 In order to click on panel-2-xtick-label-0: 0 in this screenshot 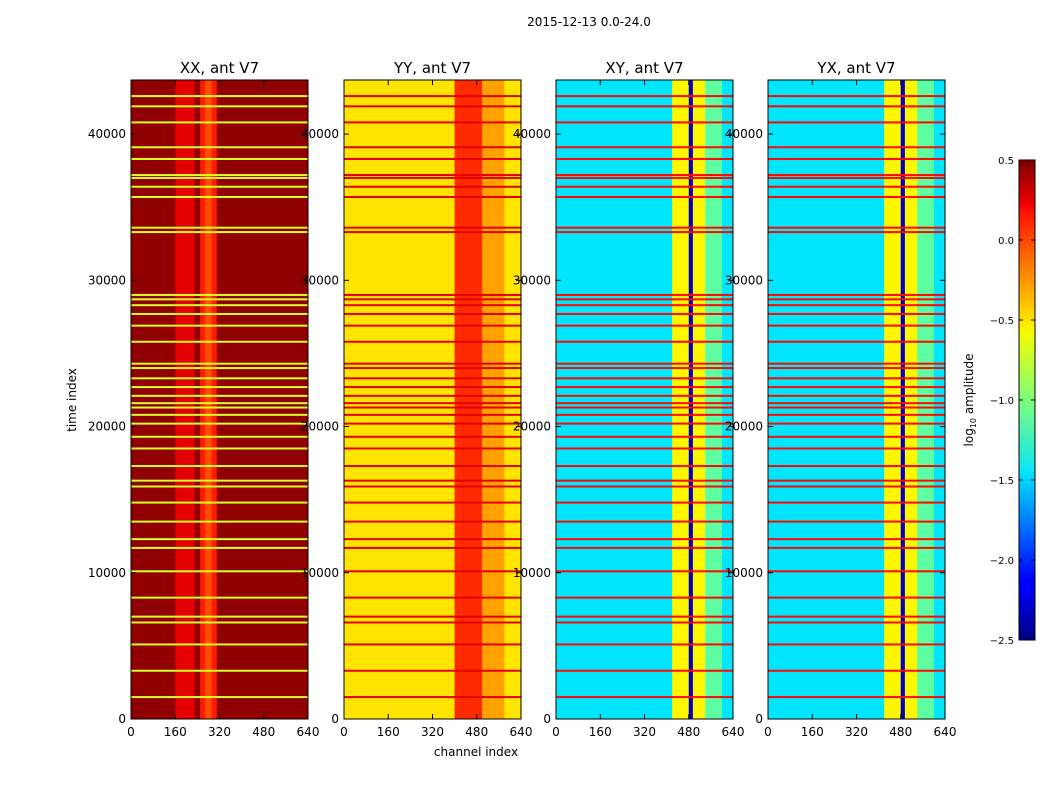, I will do `click(344, 732)`.